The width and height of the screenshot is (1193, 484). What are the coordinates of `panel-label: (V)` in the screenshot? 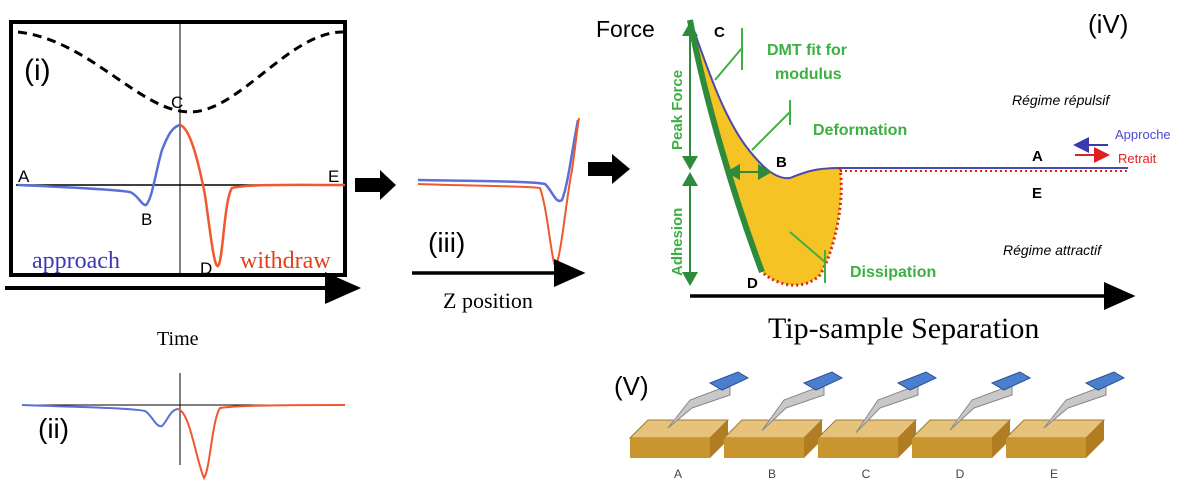 It's located at (631, 386).